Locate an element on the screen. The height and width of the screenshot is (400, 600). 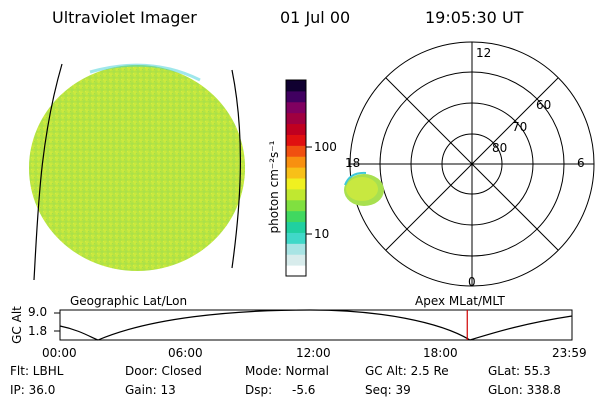
filter-label: Flt: LBHL is located at coordinates (37, 371).